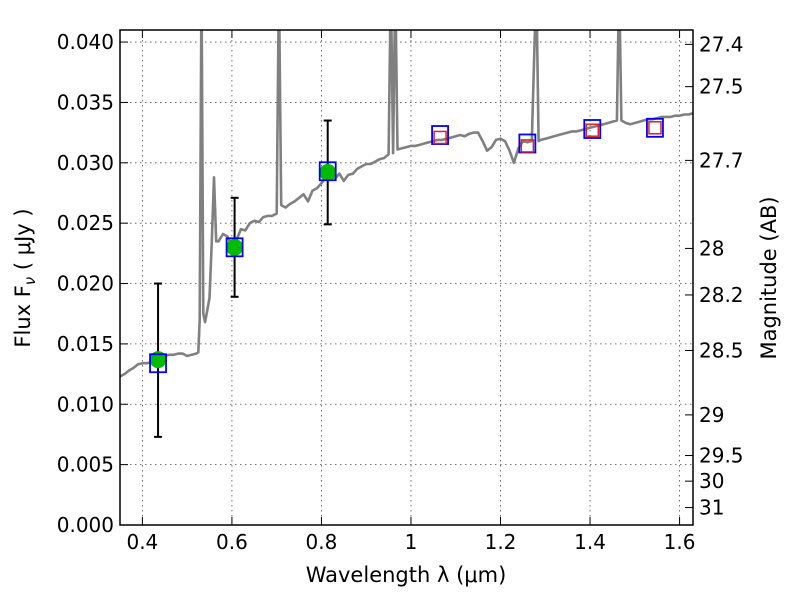 The image size is (800, 600). Describe the element at coordinates (85, 163) in the screenshot. I see `y-tick-label: 0.030` at that location.